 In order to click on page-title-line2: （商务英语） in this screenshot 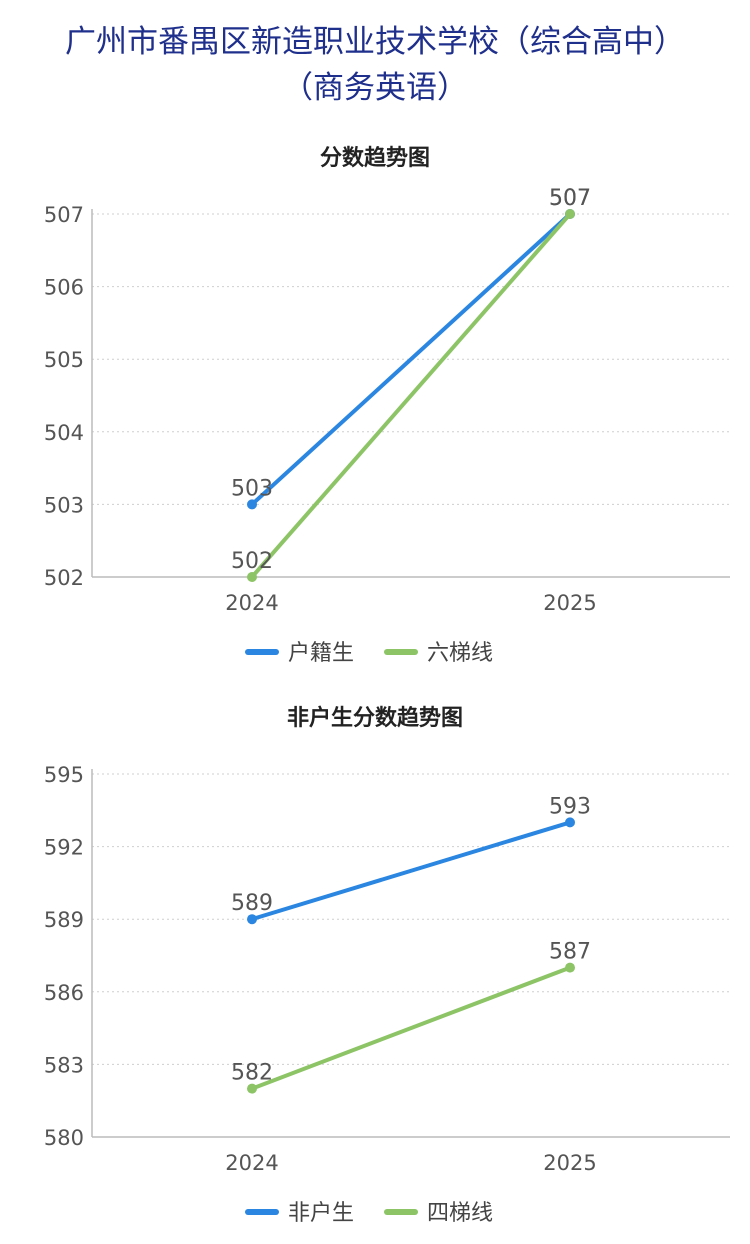, I will do `click(375, 88)`.